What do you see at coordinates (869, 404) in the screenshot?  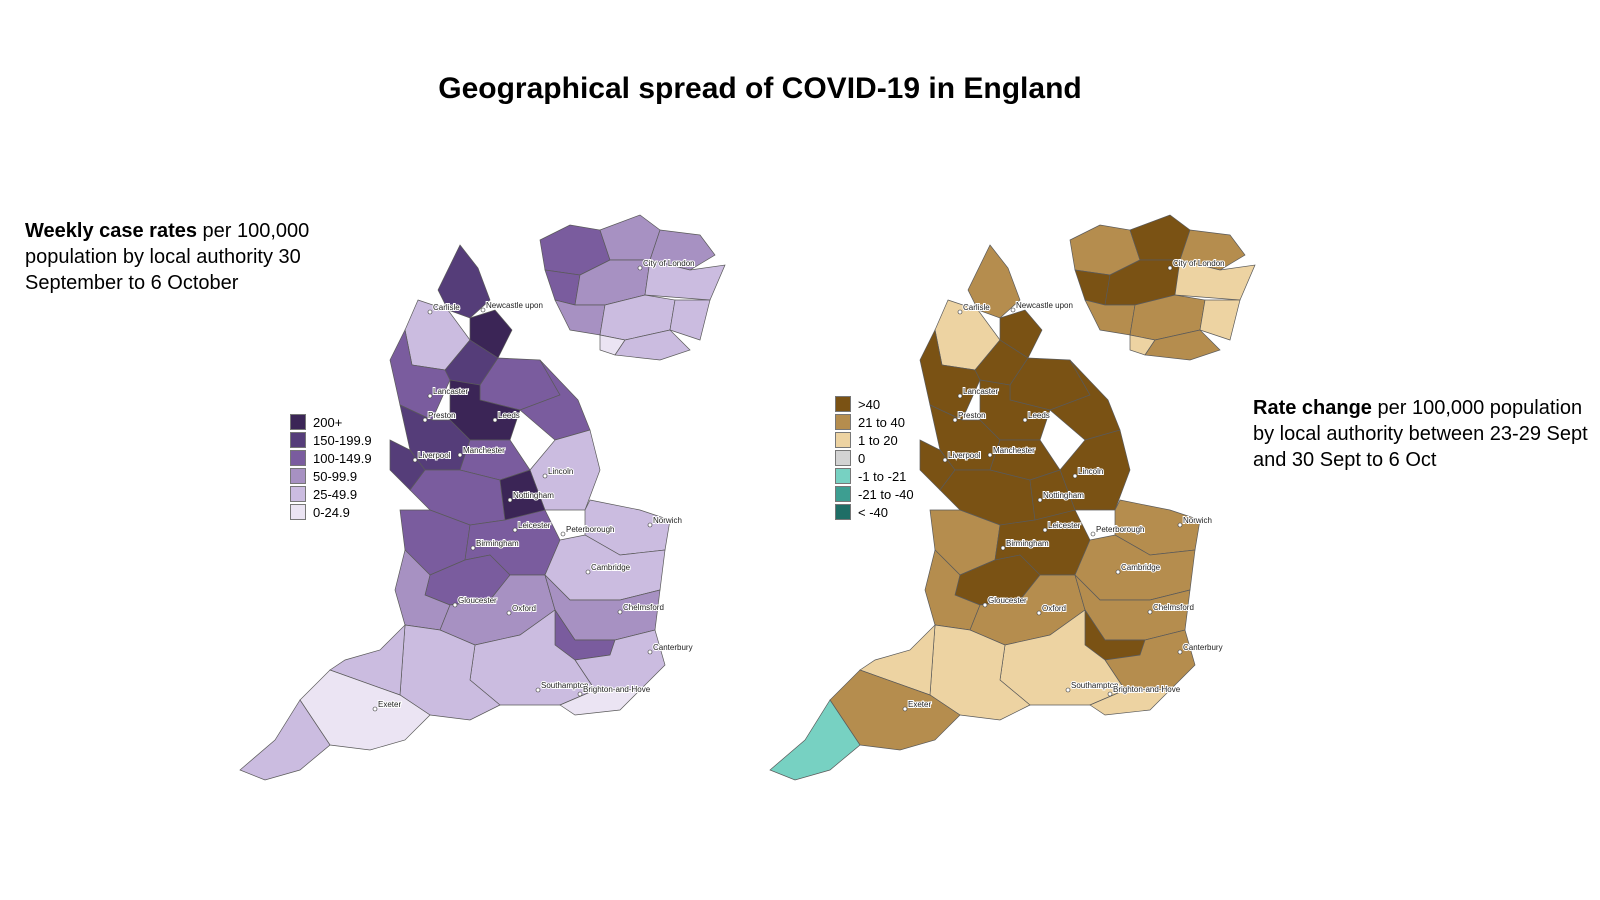 I see `rate-change-legend-label: >40` at bounding box center [869, 404].